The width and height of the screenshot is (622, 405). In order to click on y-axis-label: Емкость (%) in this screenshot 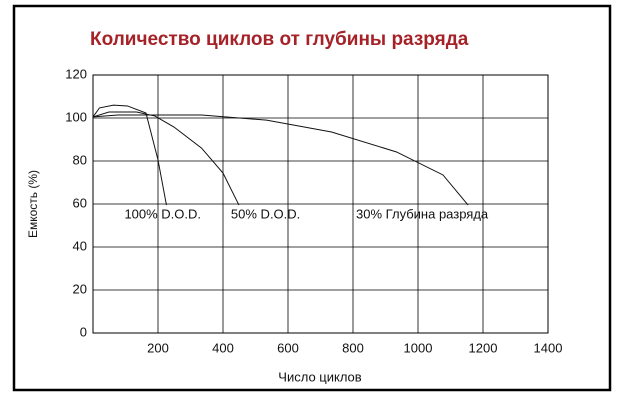, I will do `click(33, 204)`.